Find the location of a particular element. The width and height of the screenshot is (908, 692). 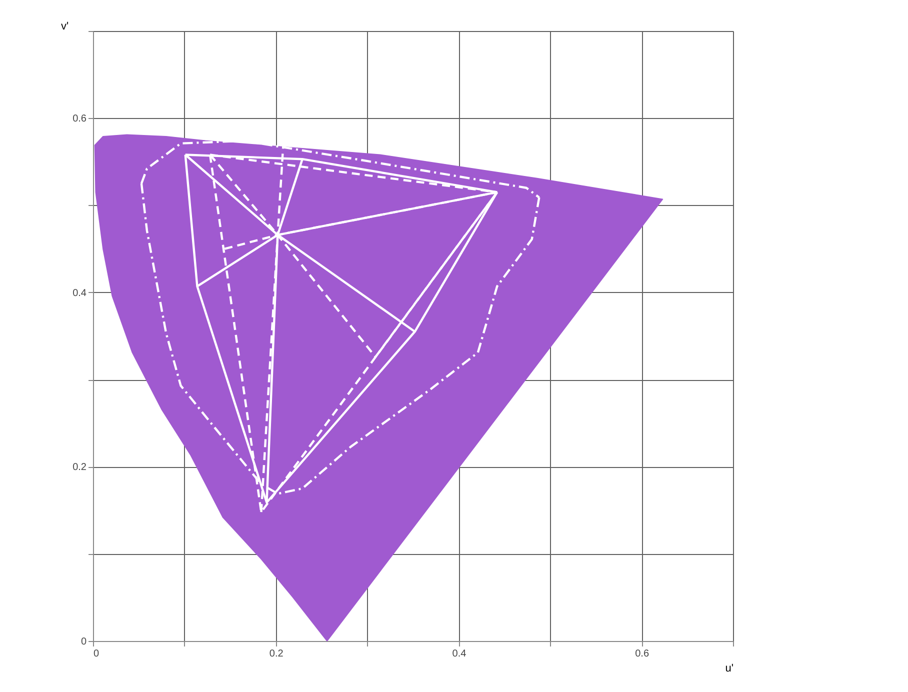

x-tick-label: 0.6 is located at coordinates (642, 654).